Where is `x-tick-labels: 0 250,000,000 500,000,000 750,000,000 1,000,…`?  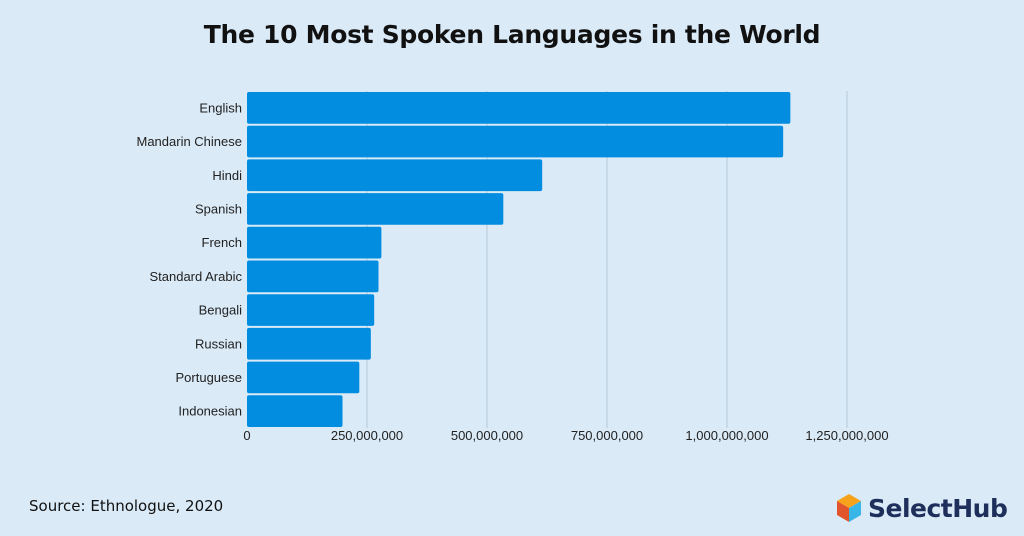 x-tick-labels: 0 250,000,000 500,000,000 750,000,000 1,000,… is located at coordinates (565, 435).